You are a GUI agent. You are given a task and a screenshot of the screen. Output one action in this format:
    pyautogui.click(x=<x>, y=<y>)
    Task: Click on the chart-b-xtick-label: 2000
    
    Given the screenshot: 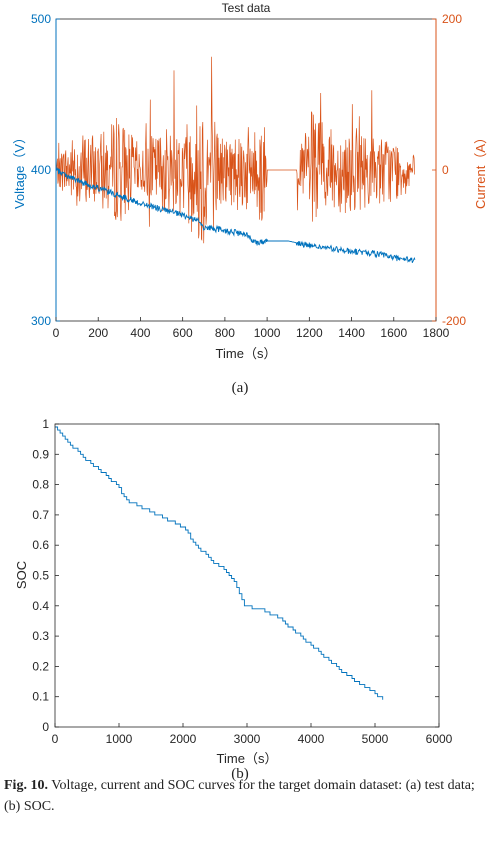 What is the action you would take?
    pyautogui.click(x=183, y=739)
    